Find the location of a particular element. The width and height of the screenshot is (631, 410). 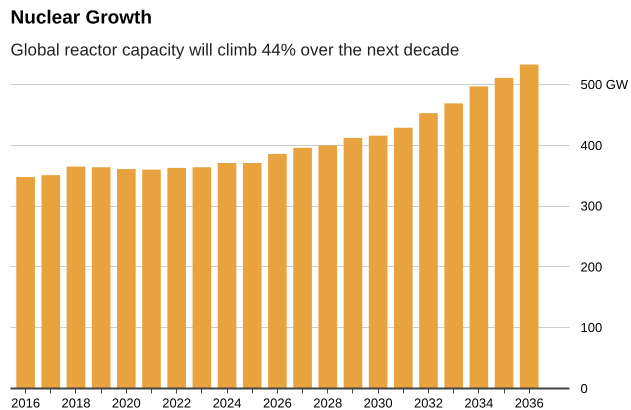

y-tick-label: 500 GW is located at coordinates (604, 84).